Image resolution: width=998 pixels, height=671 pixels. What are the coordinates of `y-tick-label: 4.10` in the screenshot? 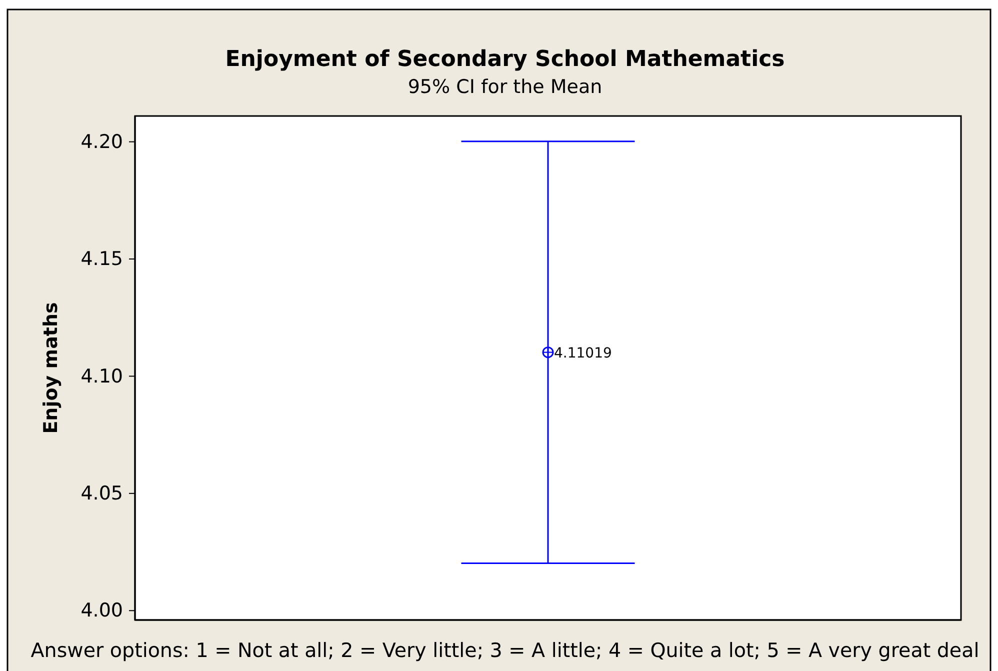 It's located at (101, 376).